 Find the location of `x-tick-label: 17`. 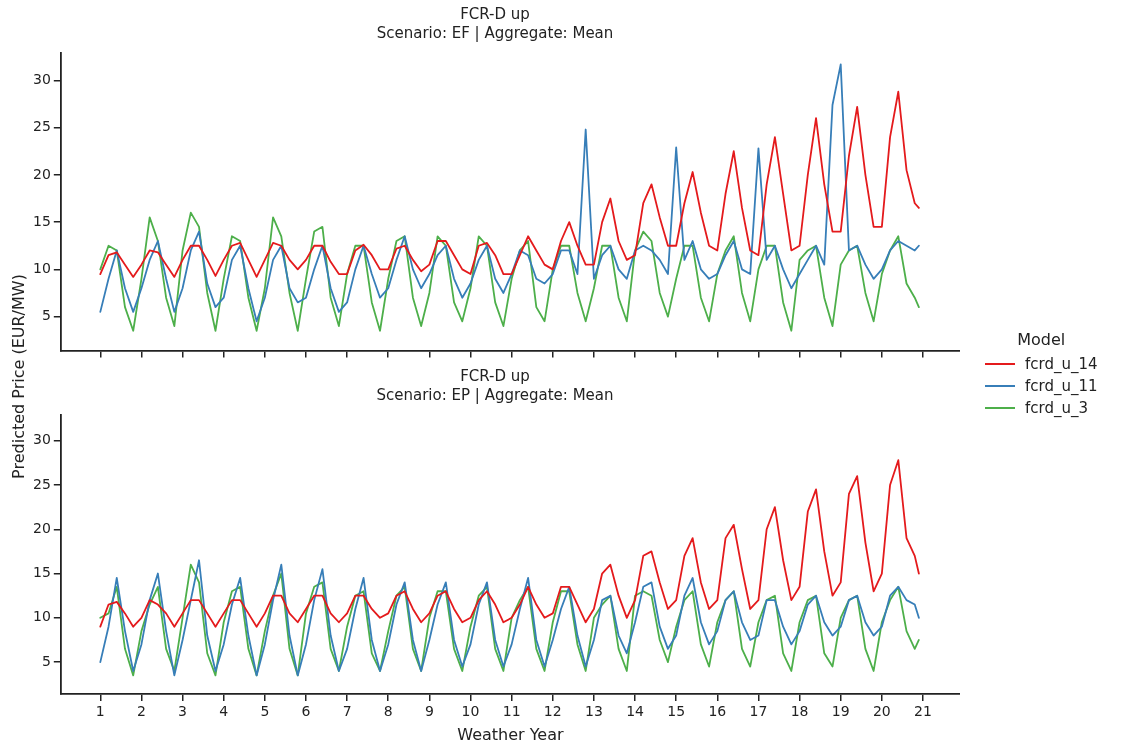

x-tick-label: 17 is located at coordinates (758, 711).